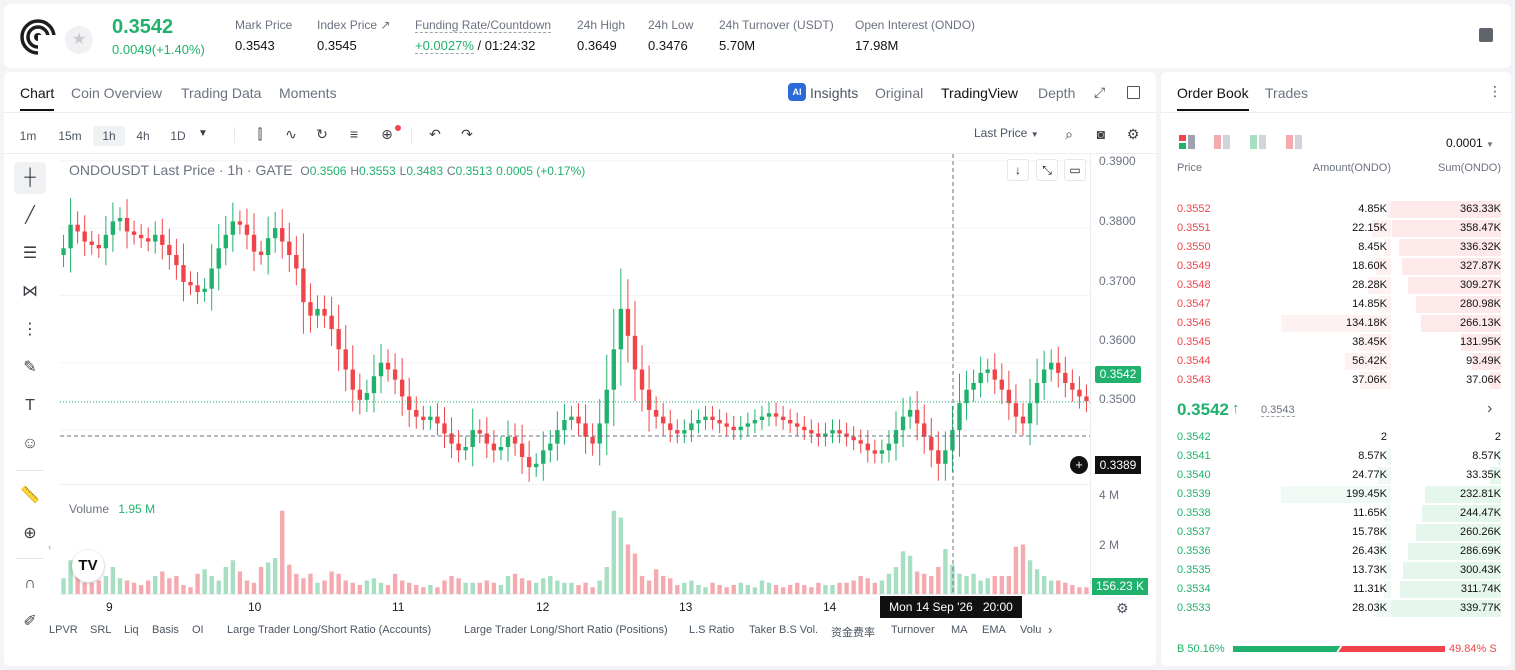 The height and width of the screenshot is (670, 1515). I want to click on bid-row: 0.3533 28.03K 339.77K, so click(1336, 608).